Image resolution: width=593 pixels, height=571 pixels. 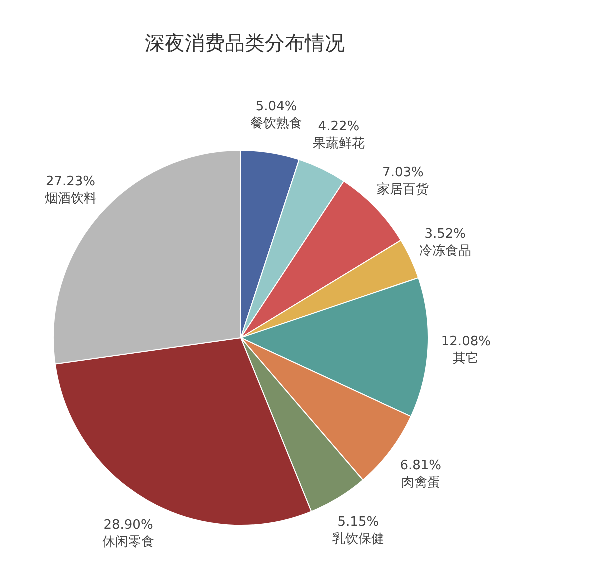 I want to click on data-label: 28.90%, so click(x=129, y=525).